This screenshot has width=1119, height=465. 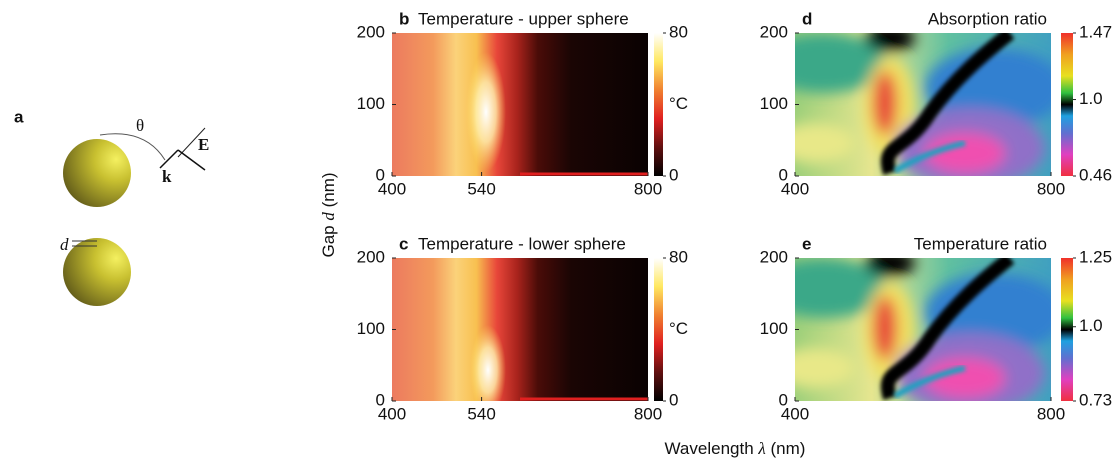 What do you see at coordinates (97, 173) in the screenshot?
I see `upper-sphere` at bounding box center [97, 173].